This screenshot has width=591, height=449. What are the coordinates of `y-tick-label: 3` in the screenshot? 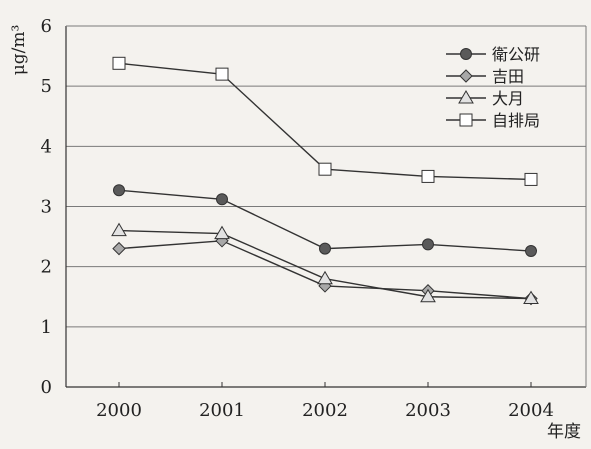 It's located at (46, 207).